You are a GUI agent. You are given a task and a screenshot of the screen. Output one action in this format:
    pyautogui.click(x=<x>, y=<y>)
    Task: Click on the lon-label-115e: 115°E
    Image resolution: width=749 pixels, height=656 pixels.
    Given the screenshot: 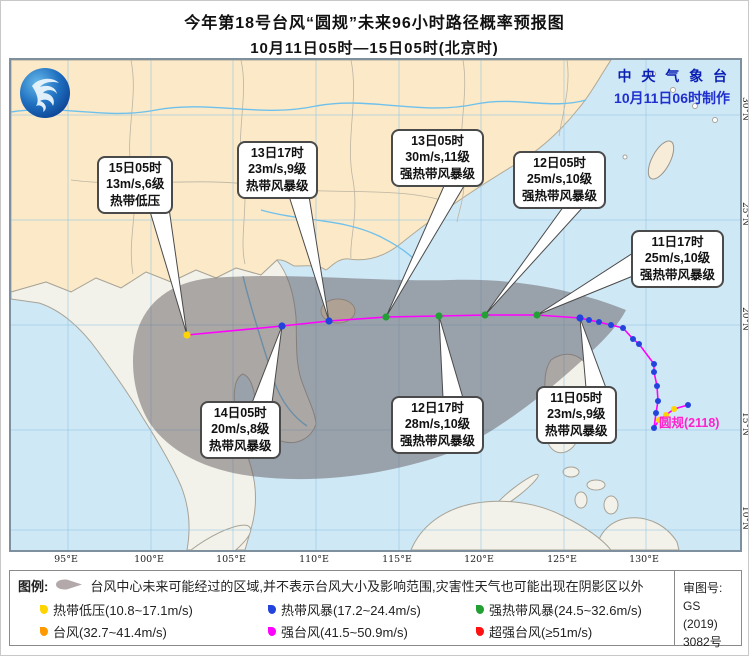 What is the action you would take?
    pyautogui.click(x=397, y=559)
    